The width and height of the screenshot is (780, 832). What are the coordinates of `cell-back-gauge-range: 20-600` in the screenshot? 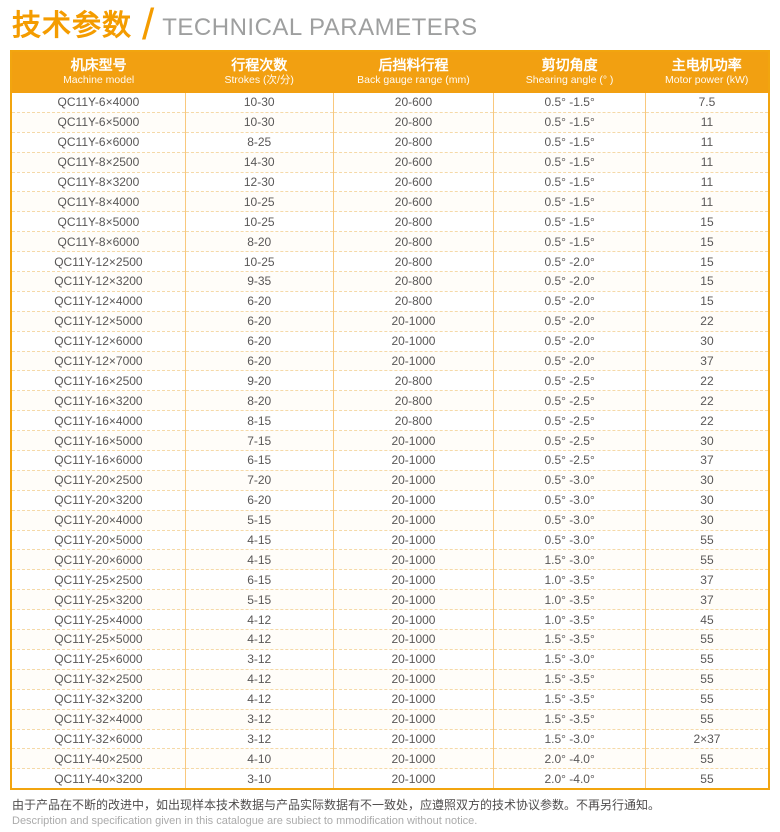 It's located at (413, 182).